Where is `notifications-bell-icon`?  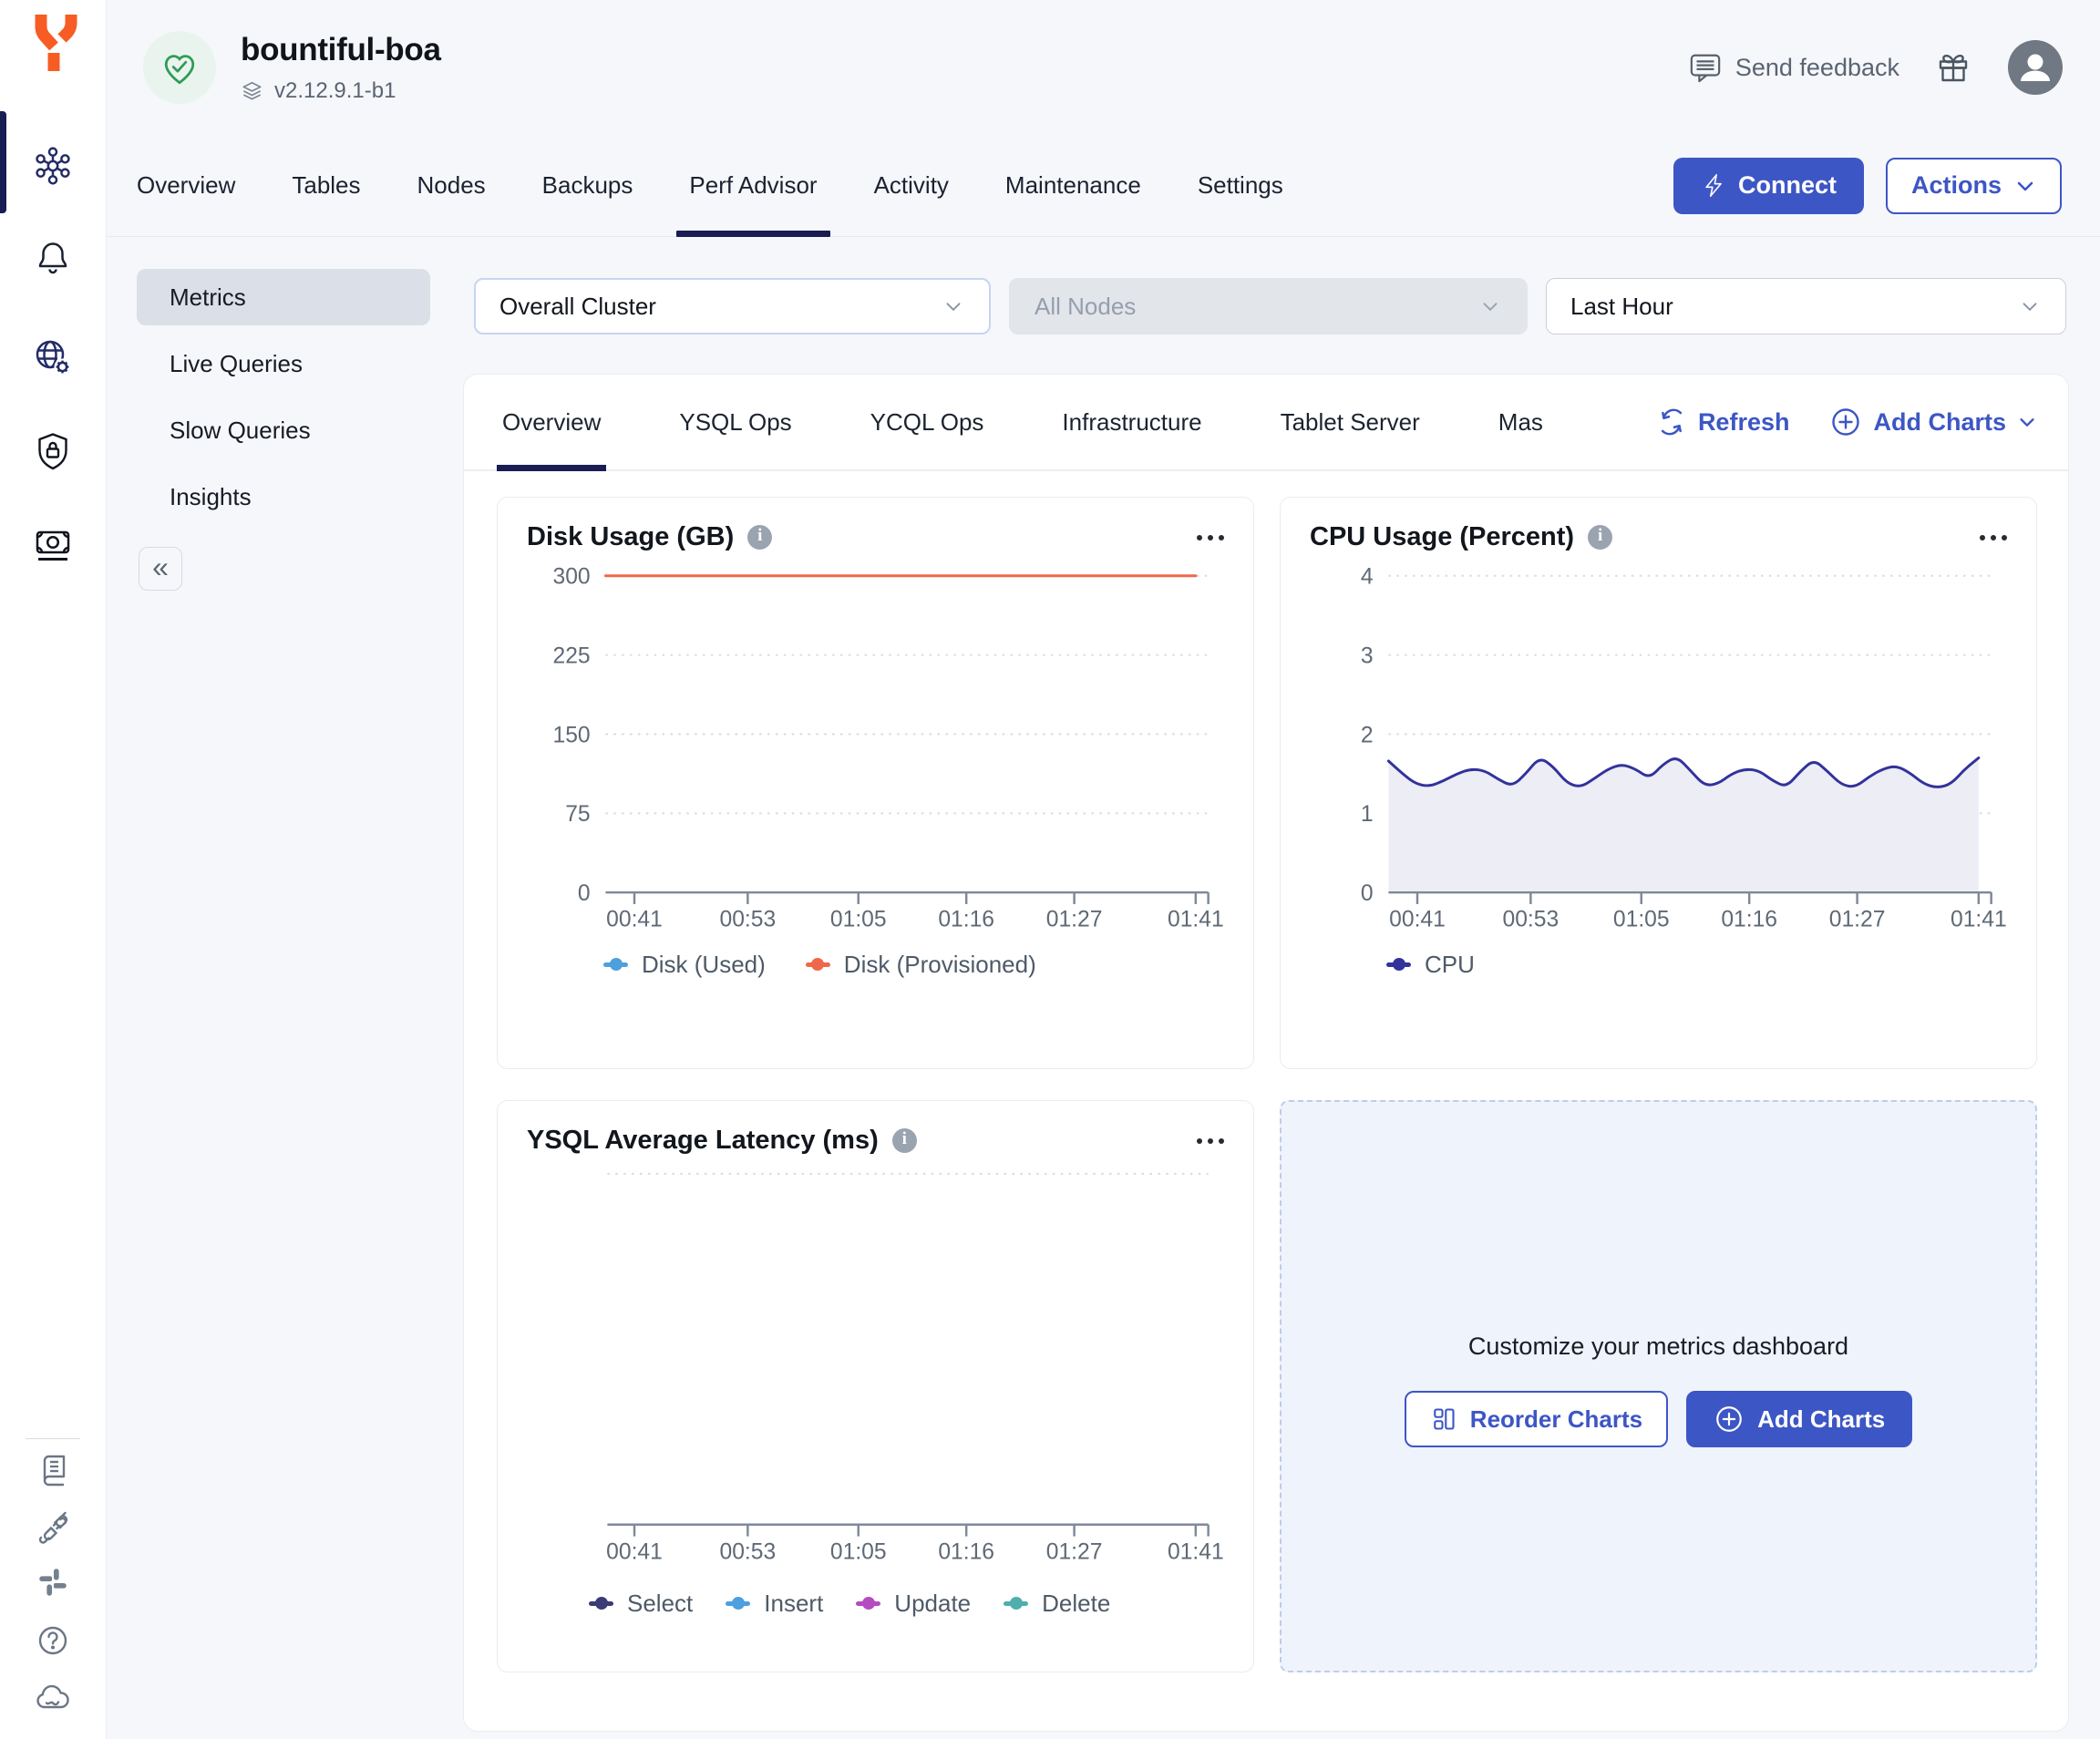 notifications-bell-icon is located at coordinates (53, 256).